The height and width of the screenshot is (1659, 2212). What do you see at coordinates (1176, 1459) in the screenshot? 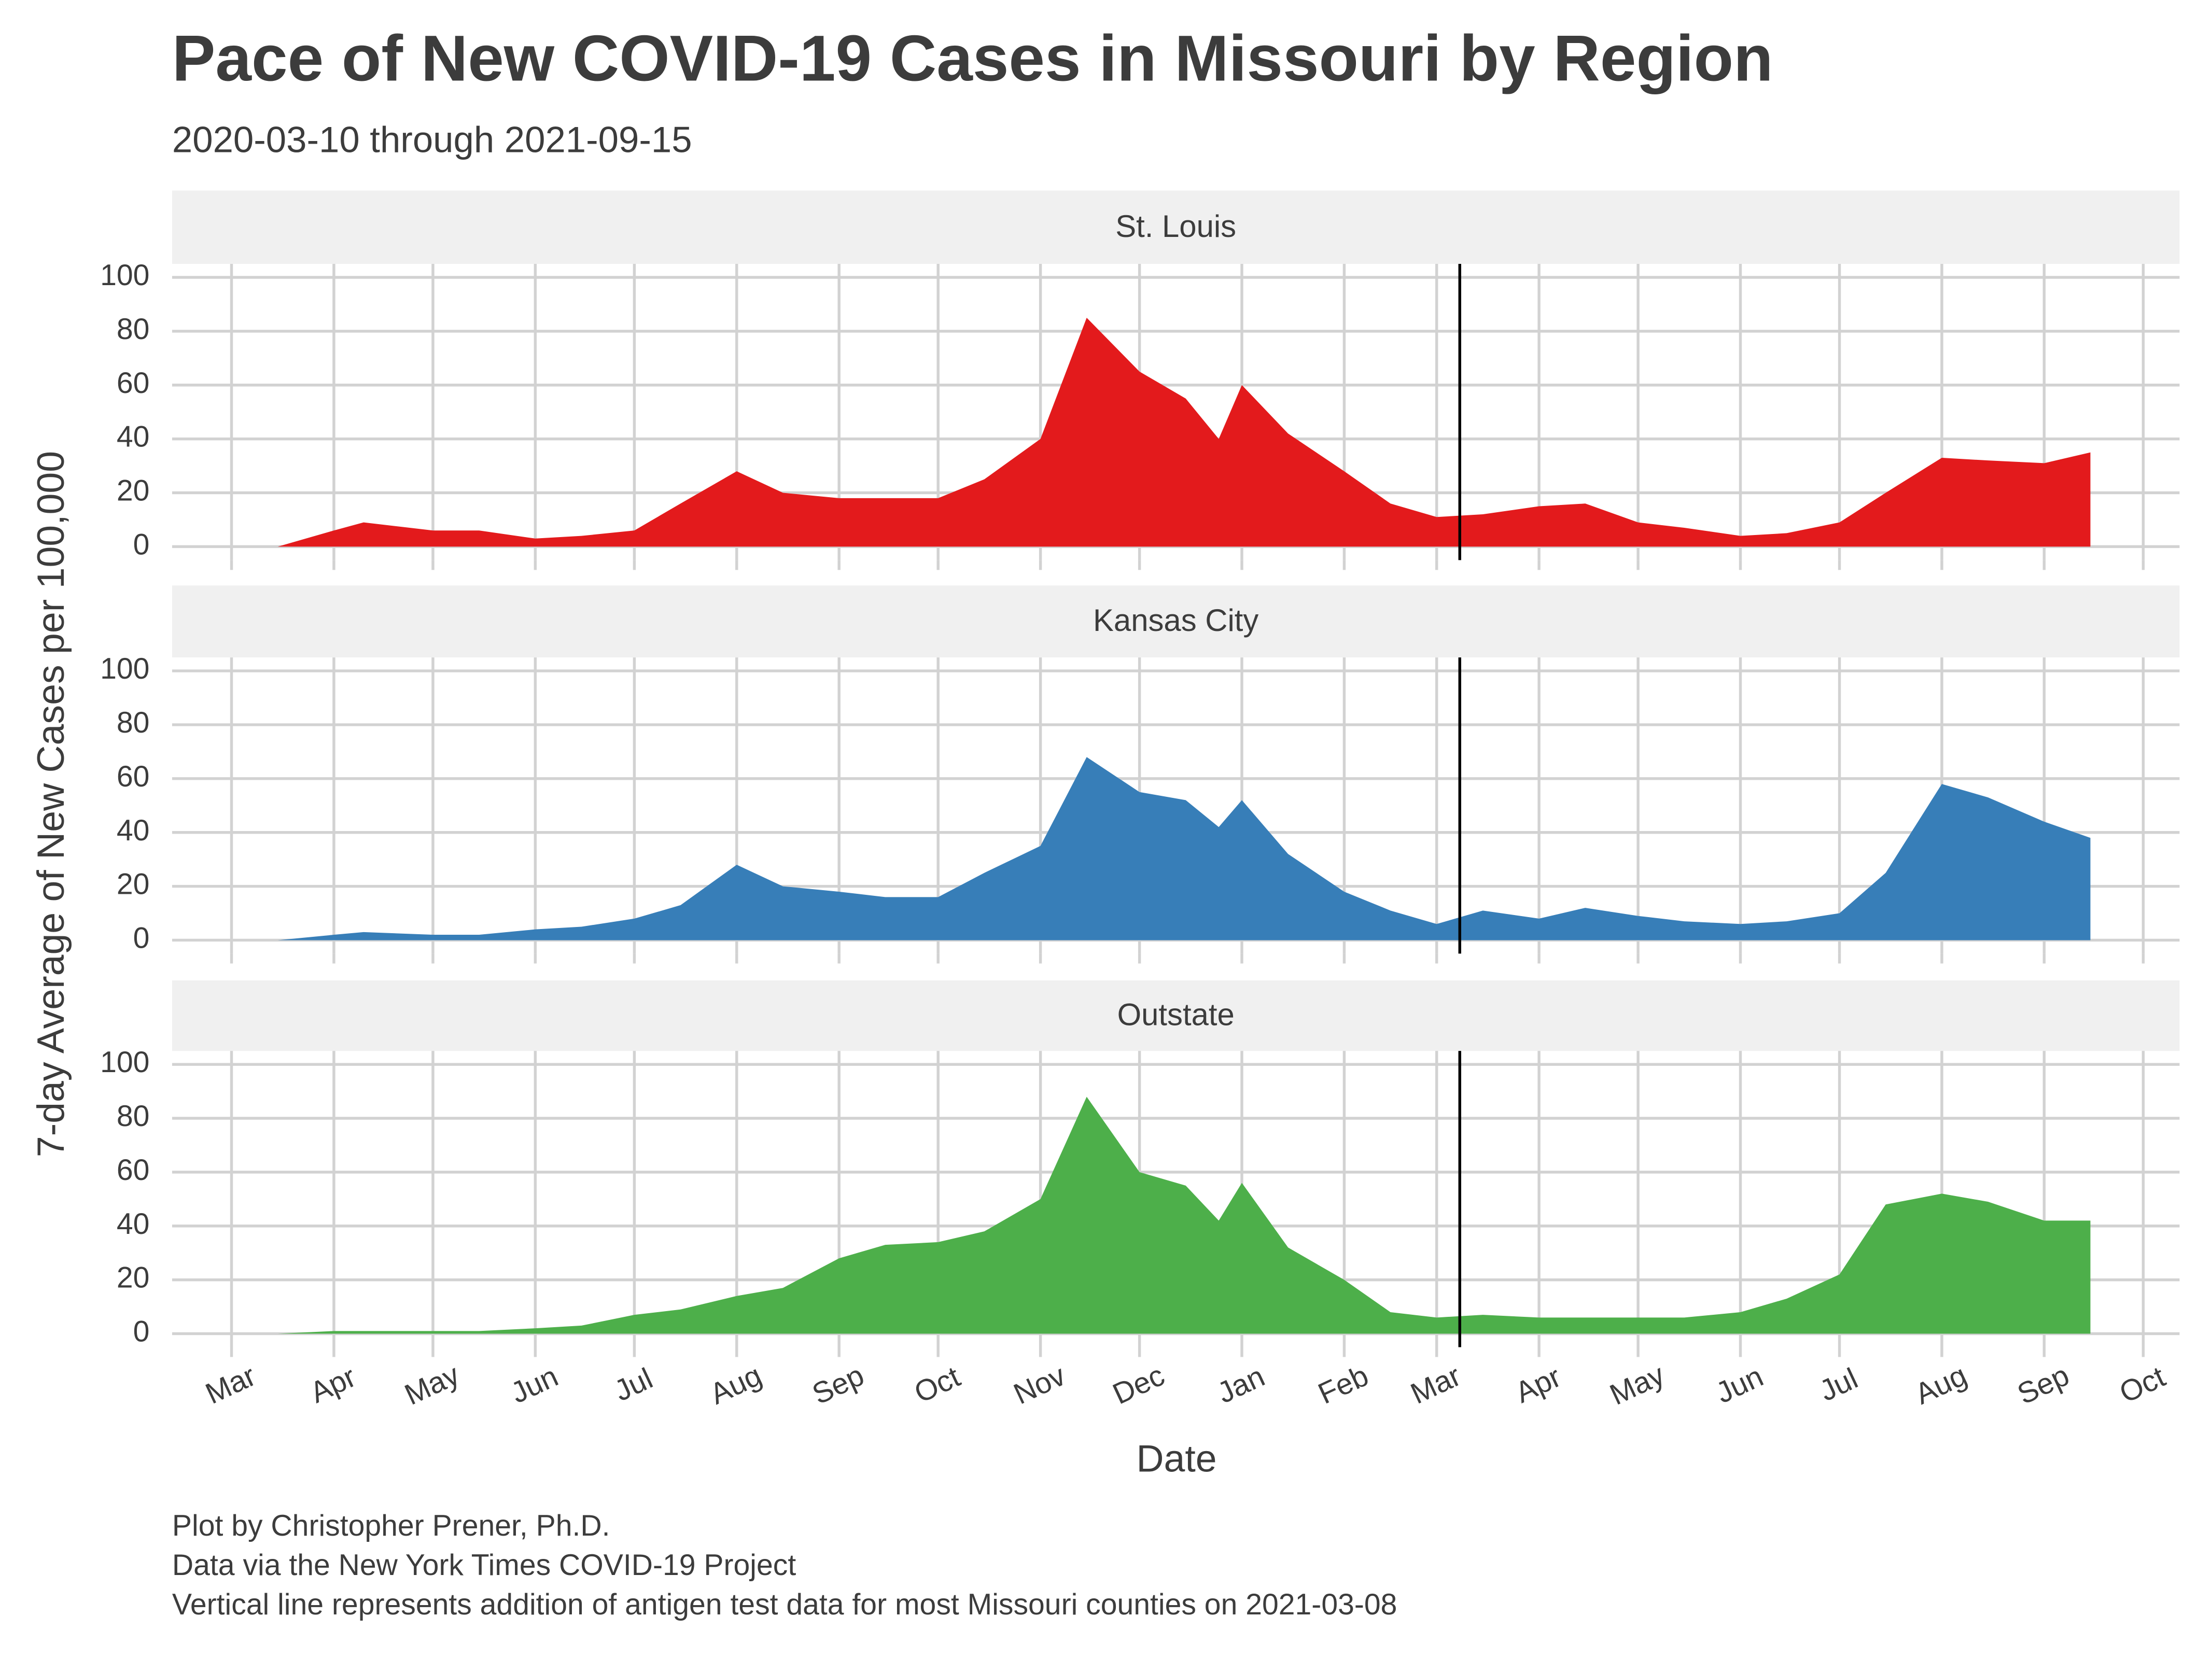
I see `x-axis-label: Date` at bounding box center [1176, 1459].